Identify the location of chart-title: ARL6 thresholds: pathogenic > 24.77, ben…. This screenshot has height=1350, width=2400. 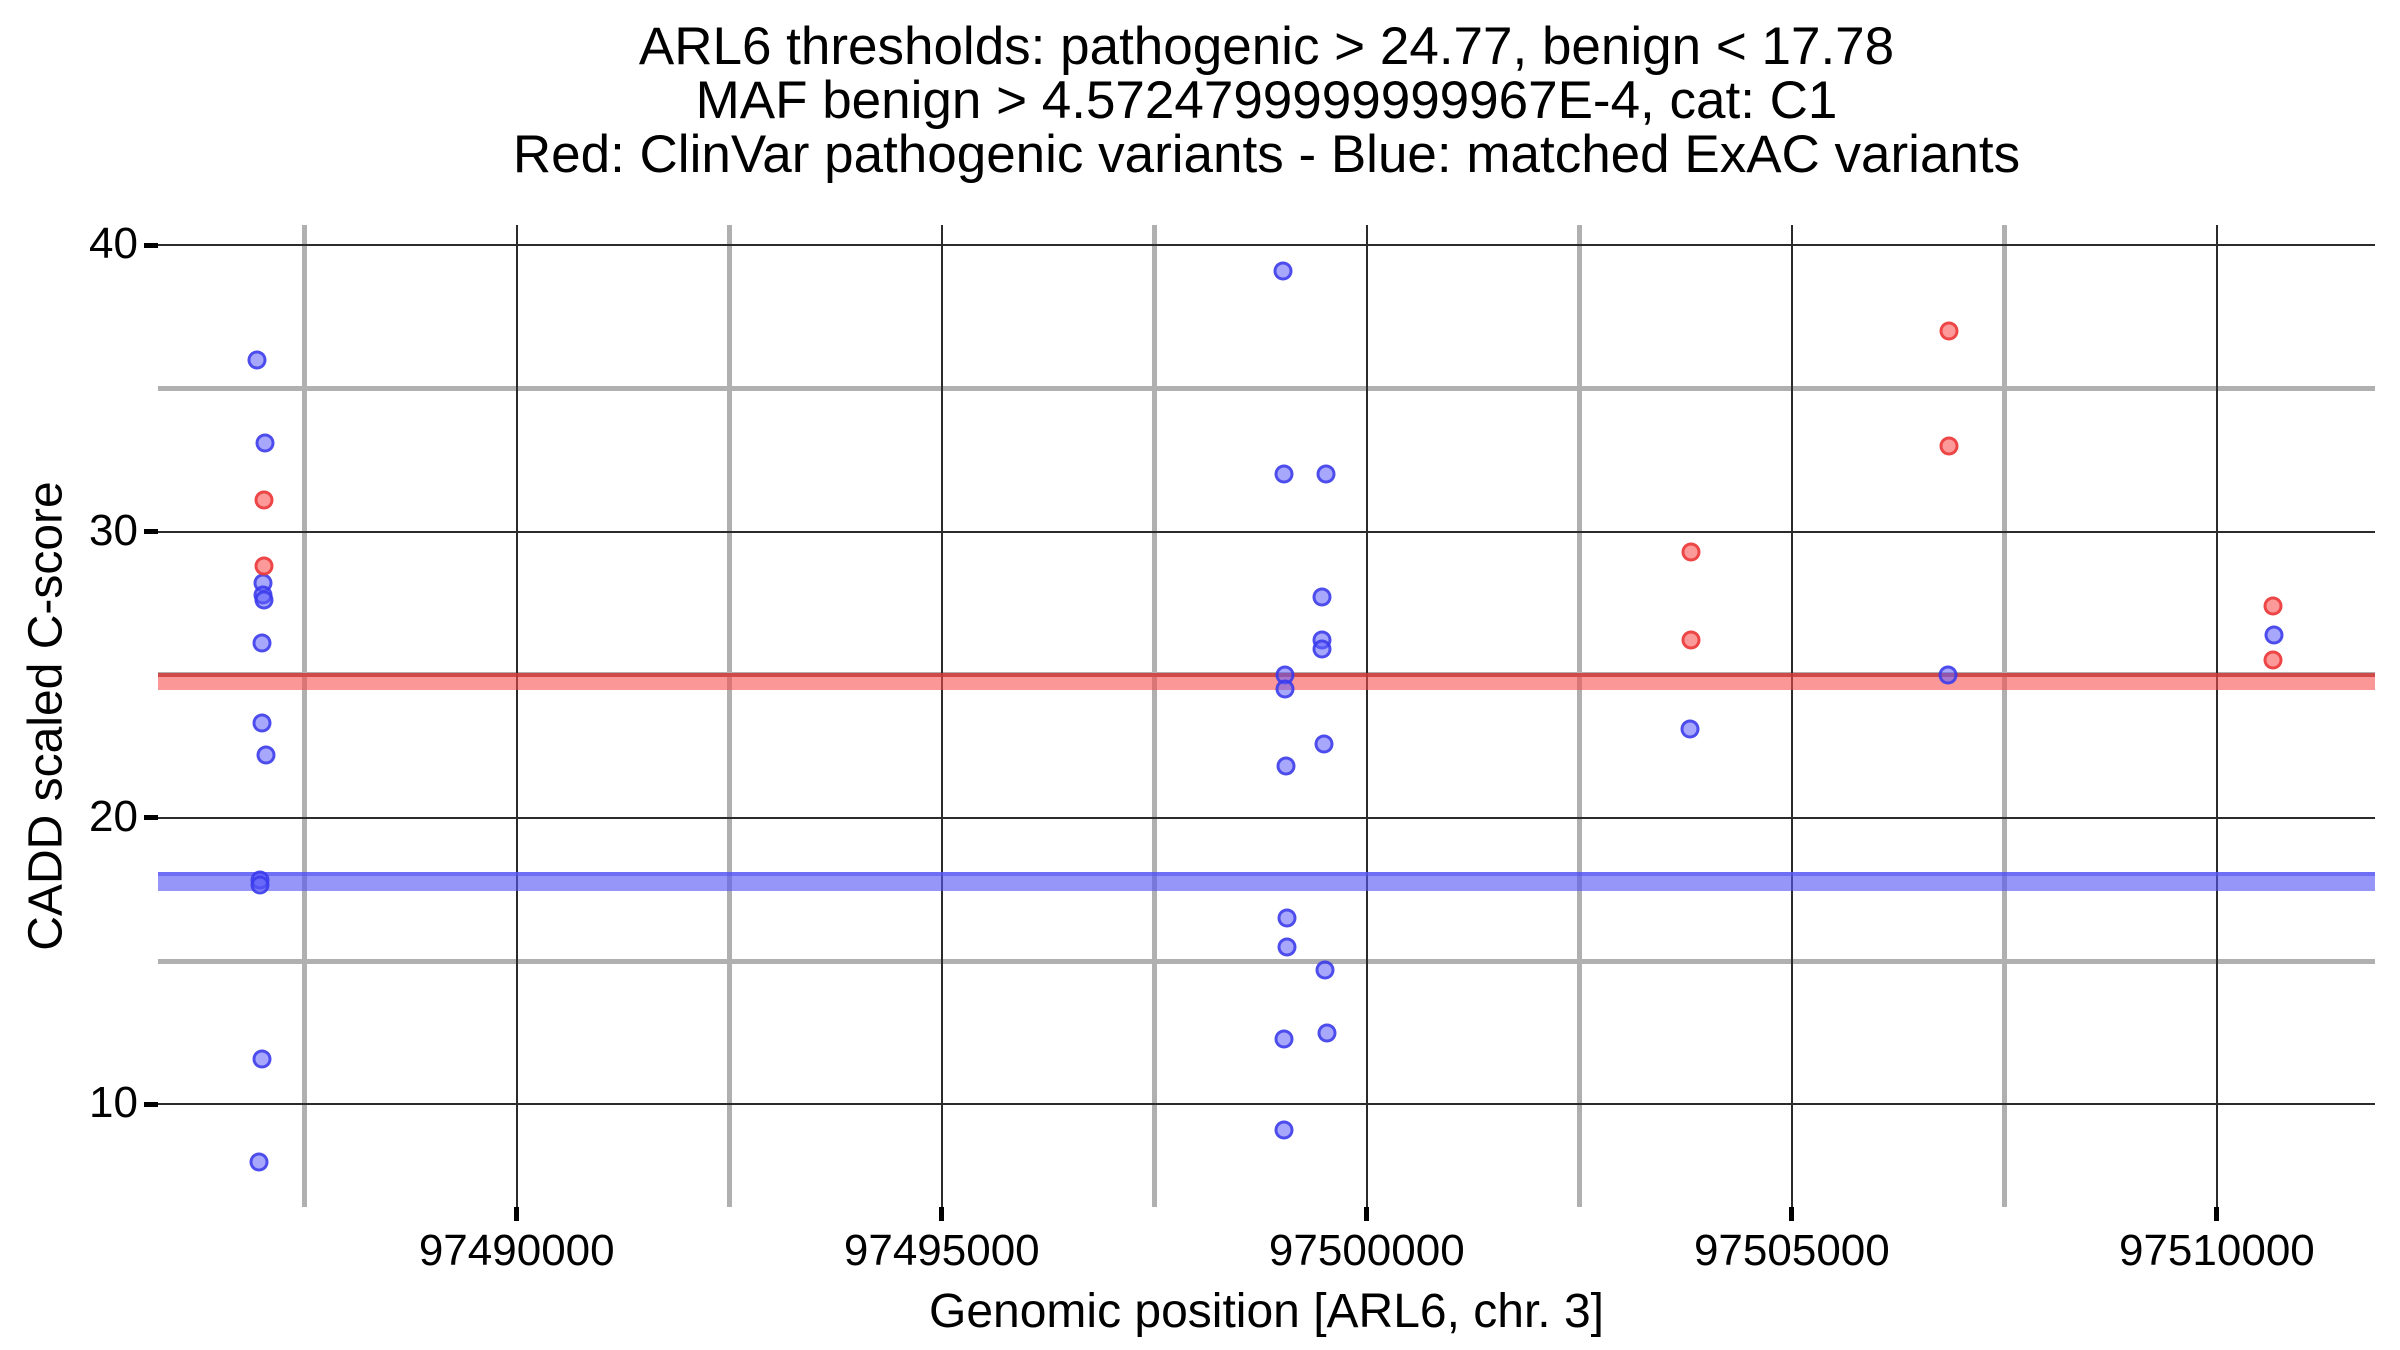
(1266, 101).